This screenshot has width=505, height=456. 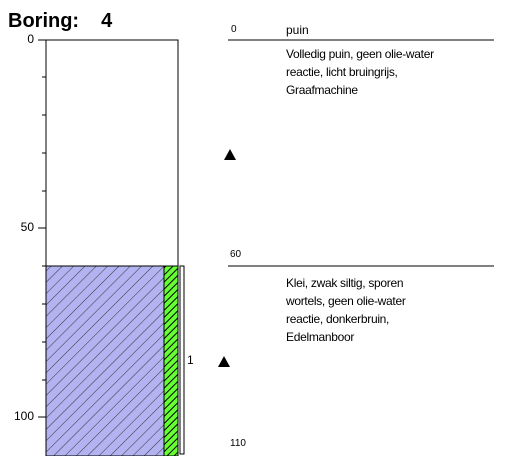 I want to click on boring-title: Boring: 4, so click(x=60, y=21).